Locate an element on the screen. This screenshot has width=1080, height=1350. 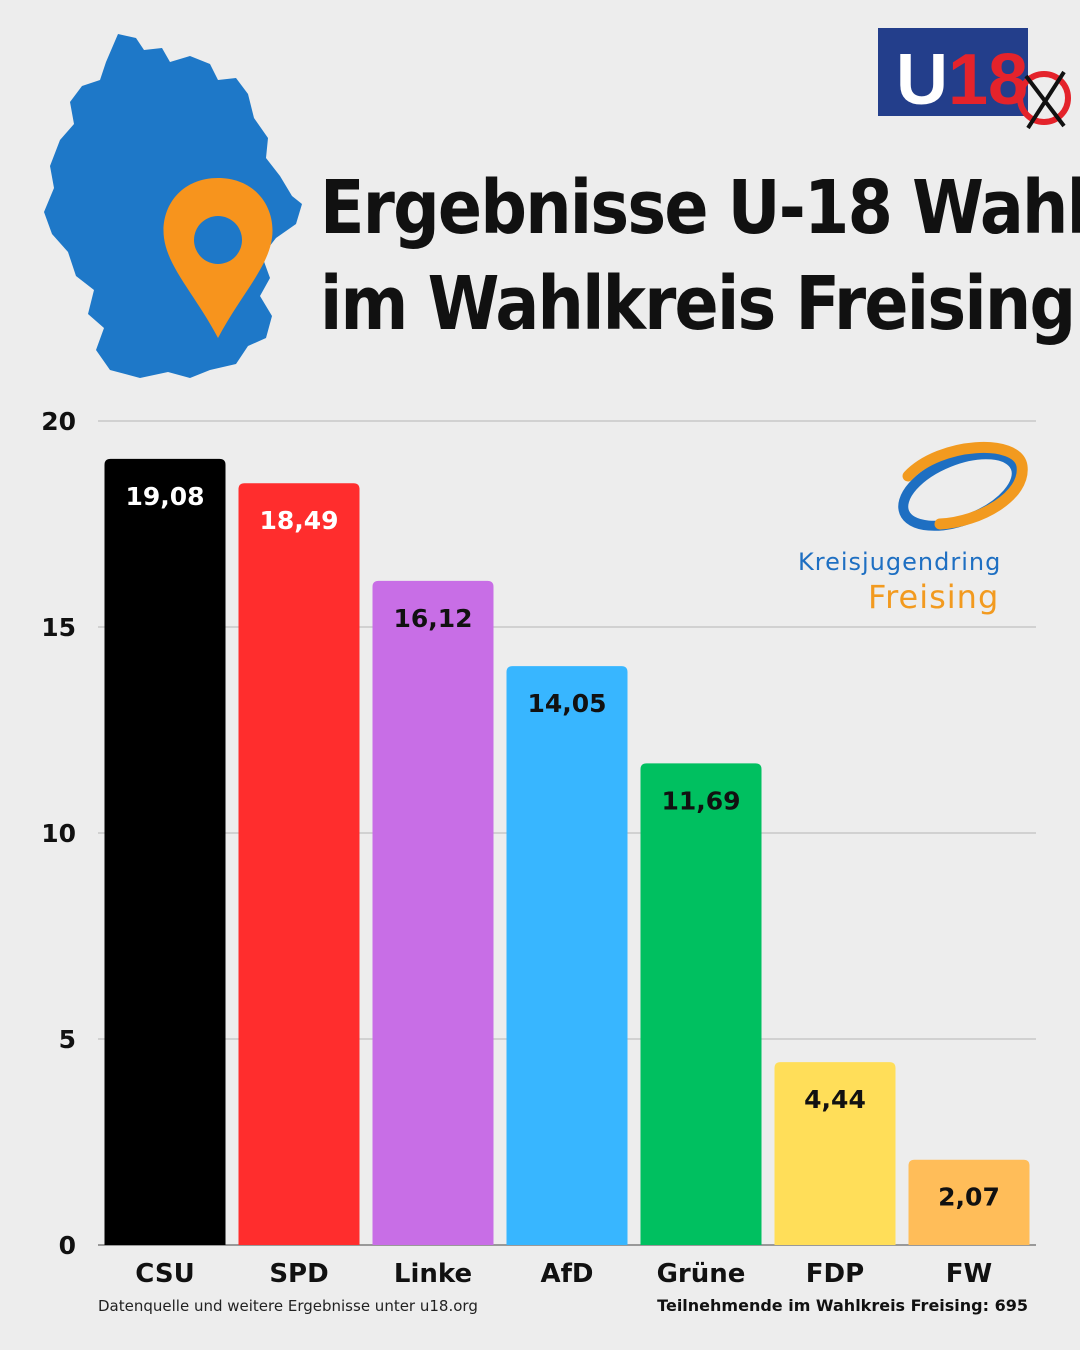
bar-fdp is located at coordinates (835, 1153).